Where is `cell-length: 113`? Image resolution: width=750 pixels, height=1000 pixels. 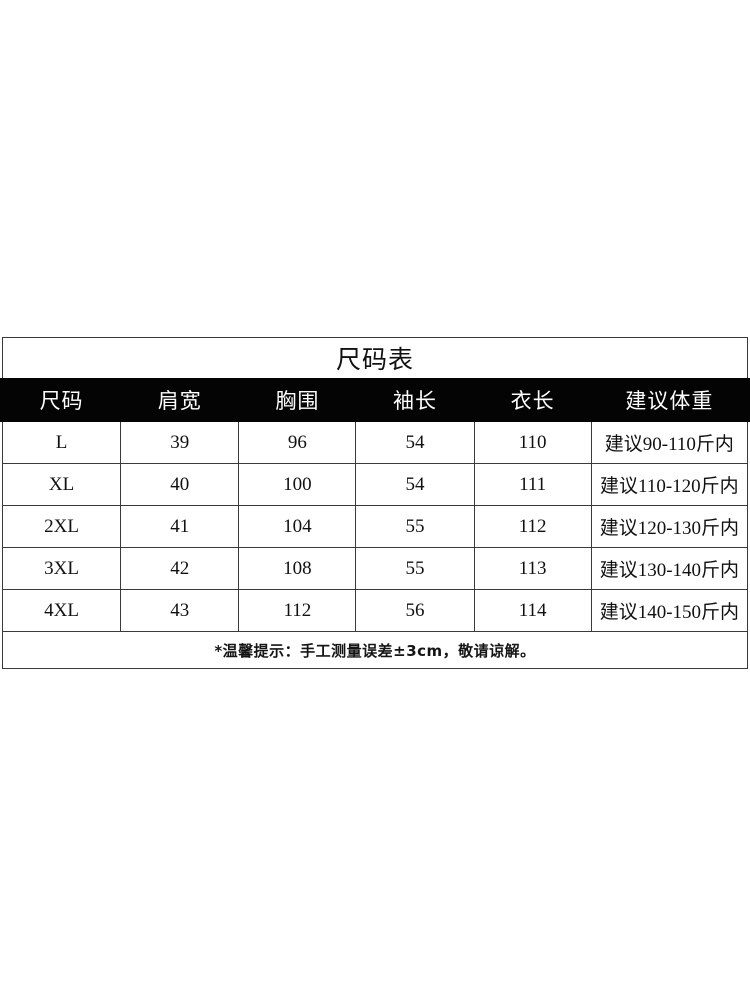 cell-length: 113 is located at coordinates (532, 568).